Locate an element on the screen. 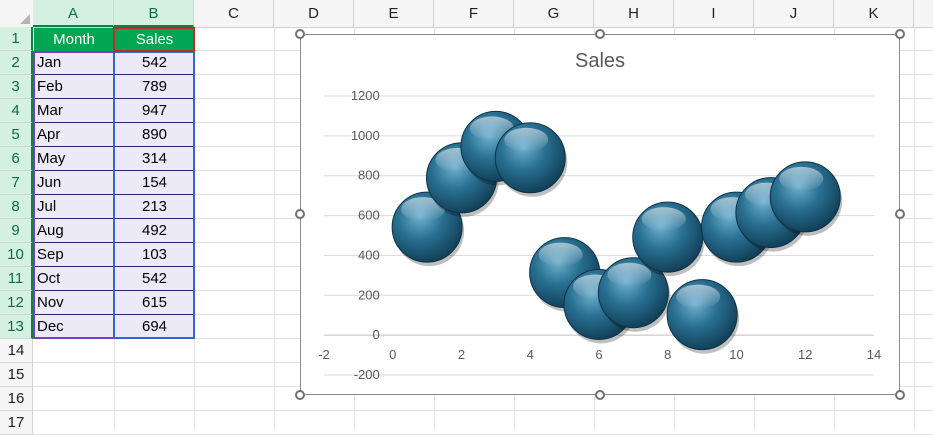  select-all-corner is located at coordinates (17, 13).